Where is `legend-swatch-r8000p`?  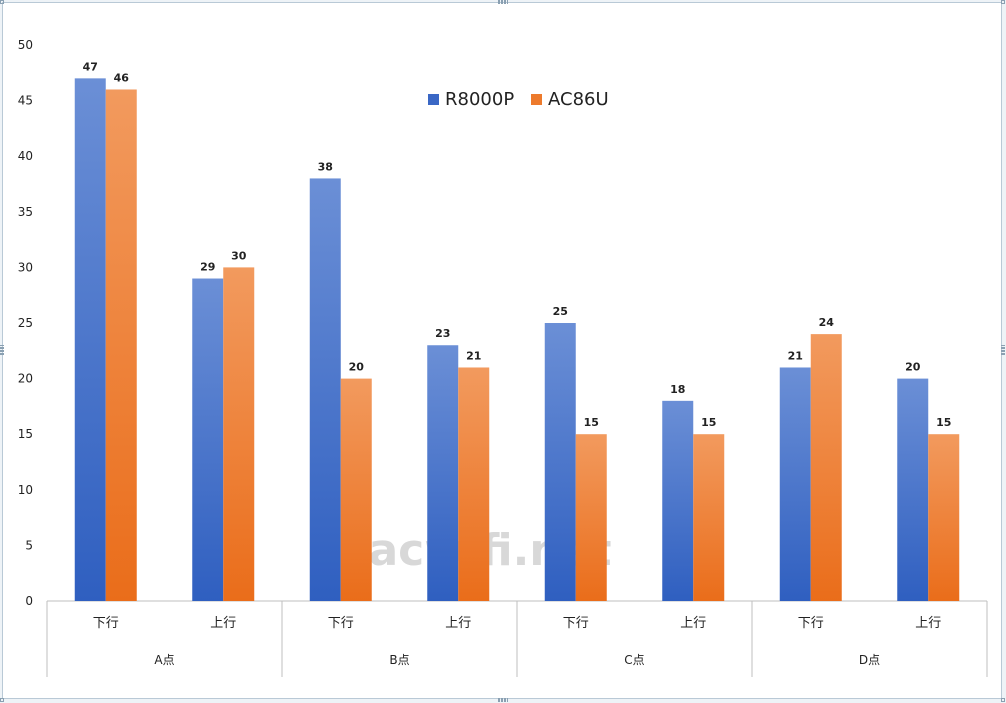 legend-swatch-r8000p is located at coordinates (433, 99).